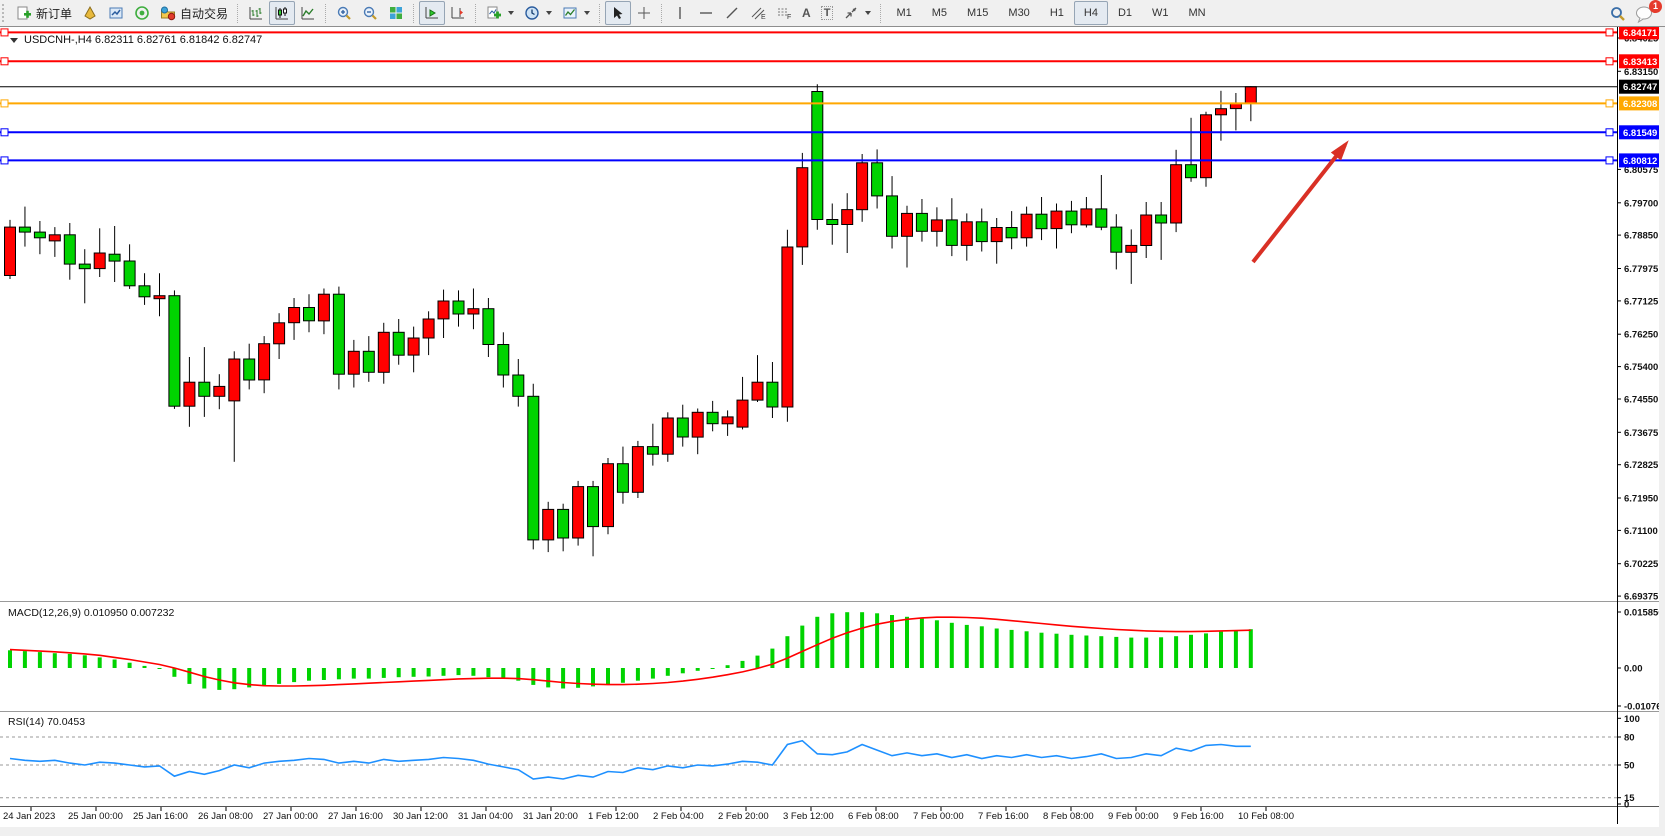 The width and height of the screenshot is (1665, 836). I want to click on trendline-tool-button, so click(732, 13).